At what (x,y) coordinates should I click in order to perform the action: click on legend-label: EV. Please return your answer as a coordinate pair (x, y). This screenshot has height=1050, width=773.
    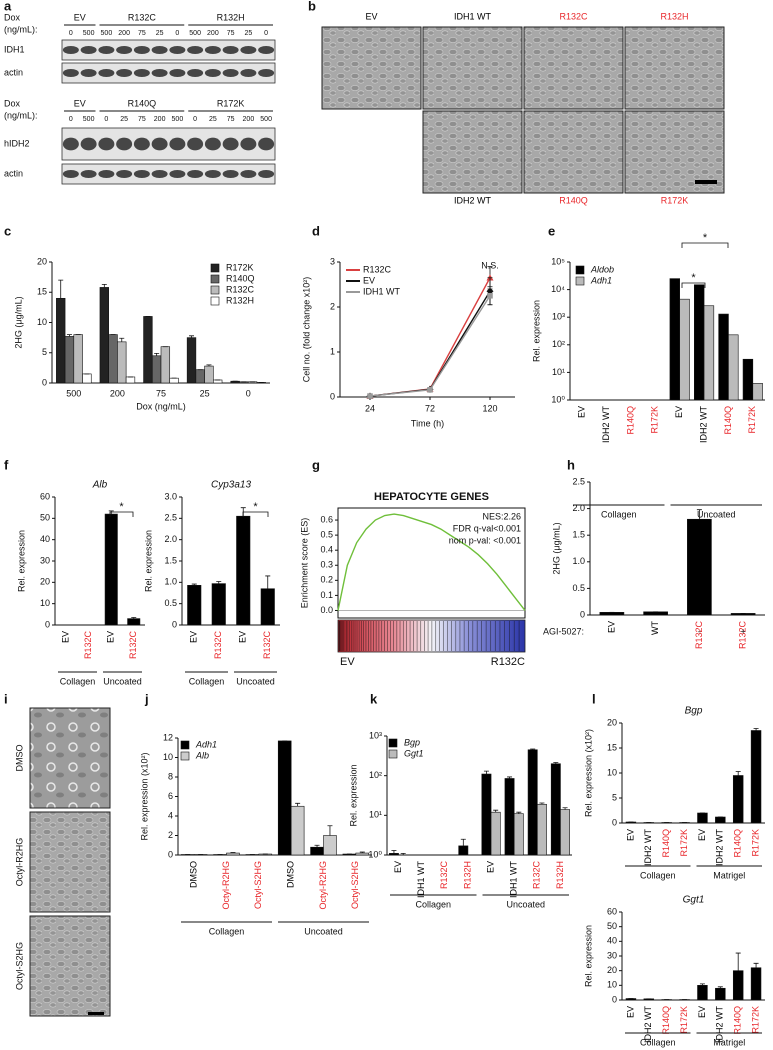
    Looking at the image, I should click on (369, 280).